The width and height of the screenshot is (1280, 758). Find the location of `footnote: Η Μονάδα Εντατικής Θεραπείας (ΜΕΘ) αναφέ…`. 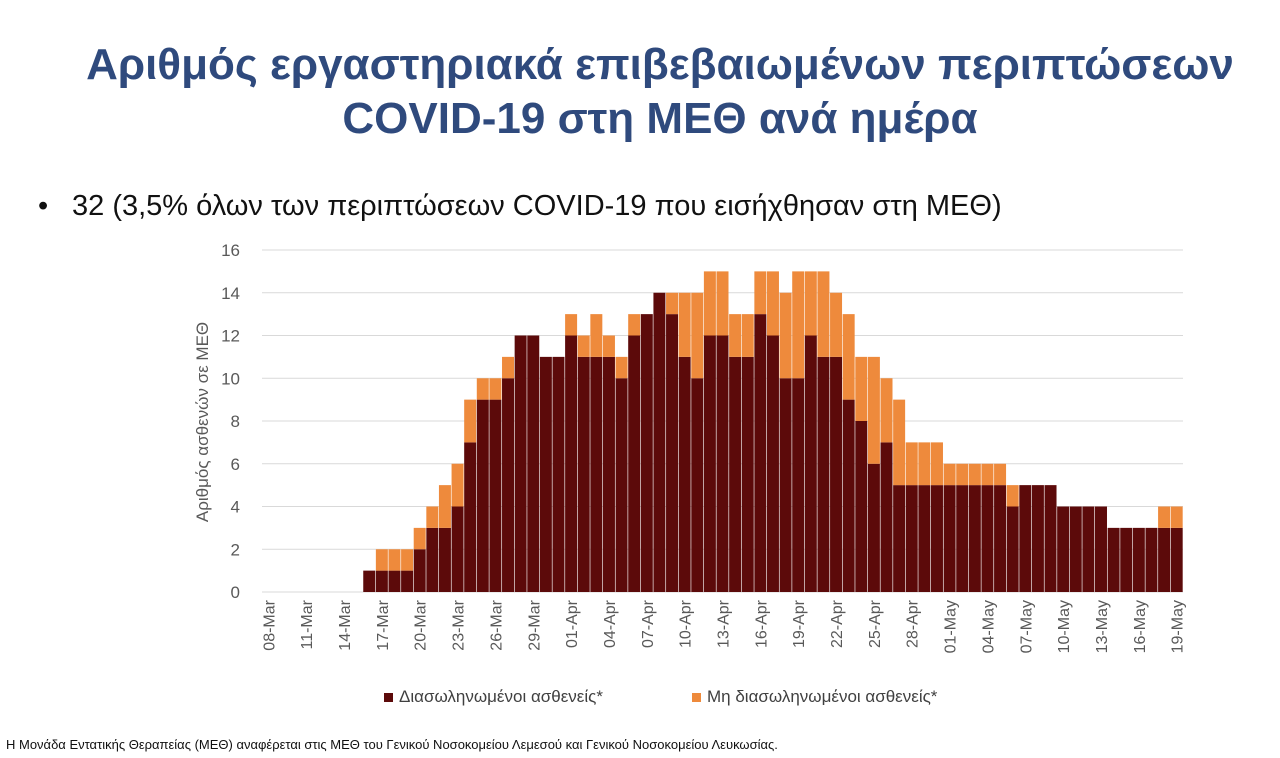

footnote: Η Μονάδα Εντατικής Θεραπείας (ΜΕΘ) αναφέ… is located at coordinates (392, 744).